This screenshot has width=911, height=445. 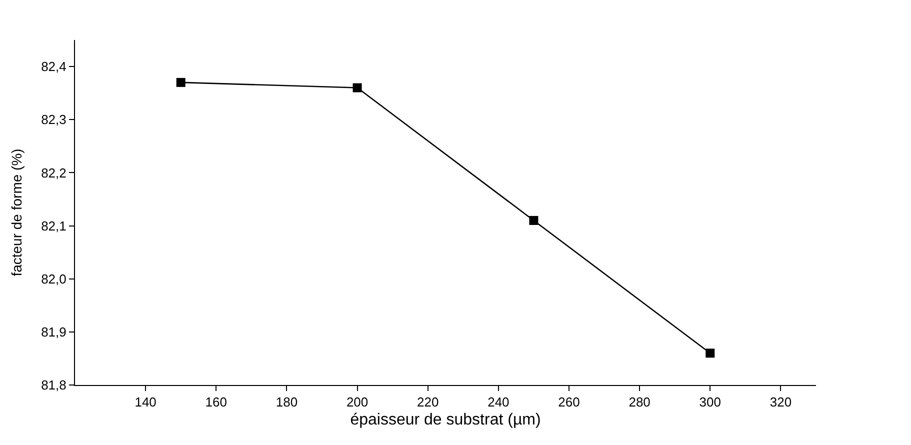 What do you see at coordinates (287, 402) in the screenshot?
I see `x-tick-label: 180` at bounding box center [287, 402].